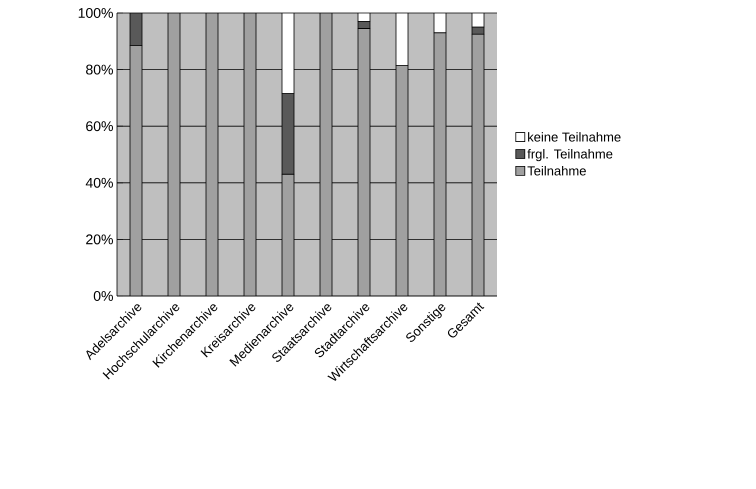 Image resolution: width=756 pixels, height=489 pixels. Describe the element at coordinates (574, 137) in the screenshot. I see `legend-label: keine Teilnahme` at that location.